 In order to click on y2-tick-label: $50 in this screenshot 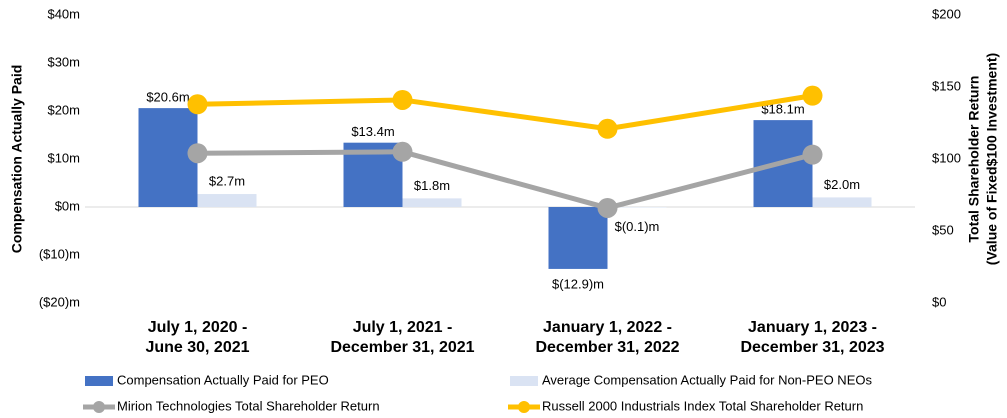, I will do `click(943, 229)`.